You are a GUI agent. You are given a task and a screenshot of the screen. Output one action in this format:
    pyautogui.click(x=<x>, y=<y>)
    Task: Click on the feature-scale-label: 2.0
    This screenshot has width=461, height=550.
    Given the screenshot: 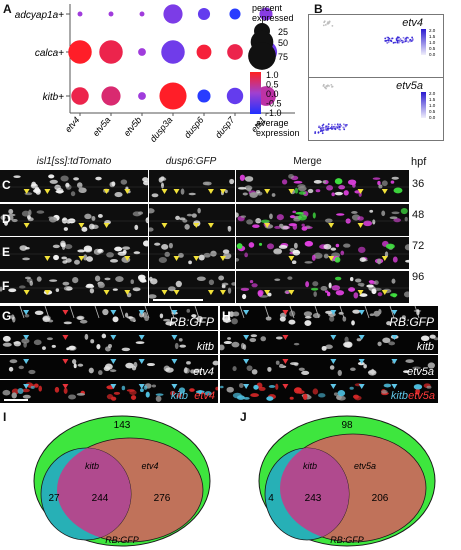 What is the action you would take?
    pyautogui.click(x=432, y=93)
    